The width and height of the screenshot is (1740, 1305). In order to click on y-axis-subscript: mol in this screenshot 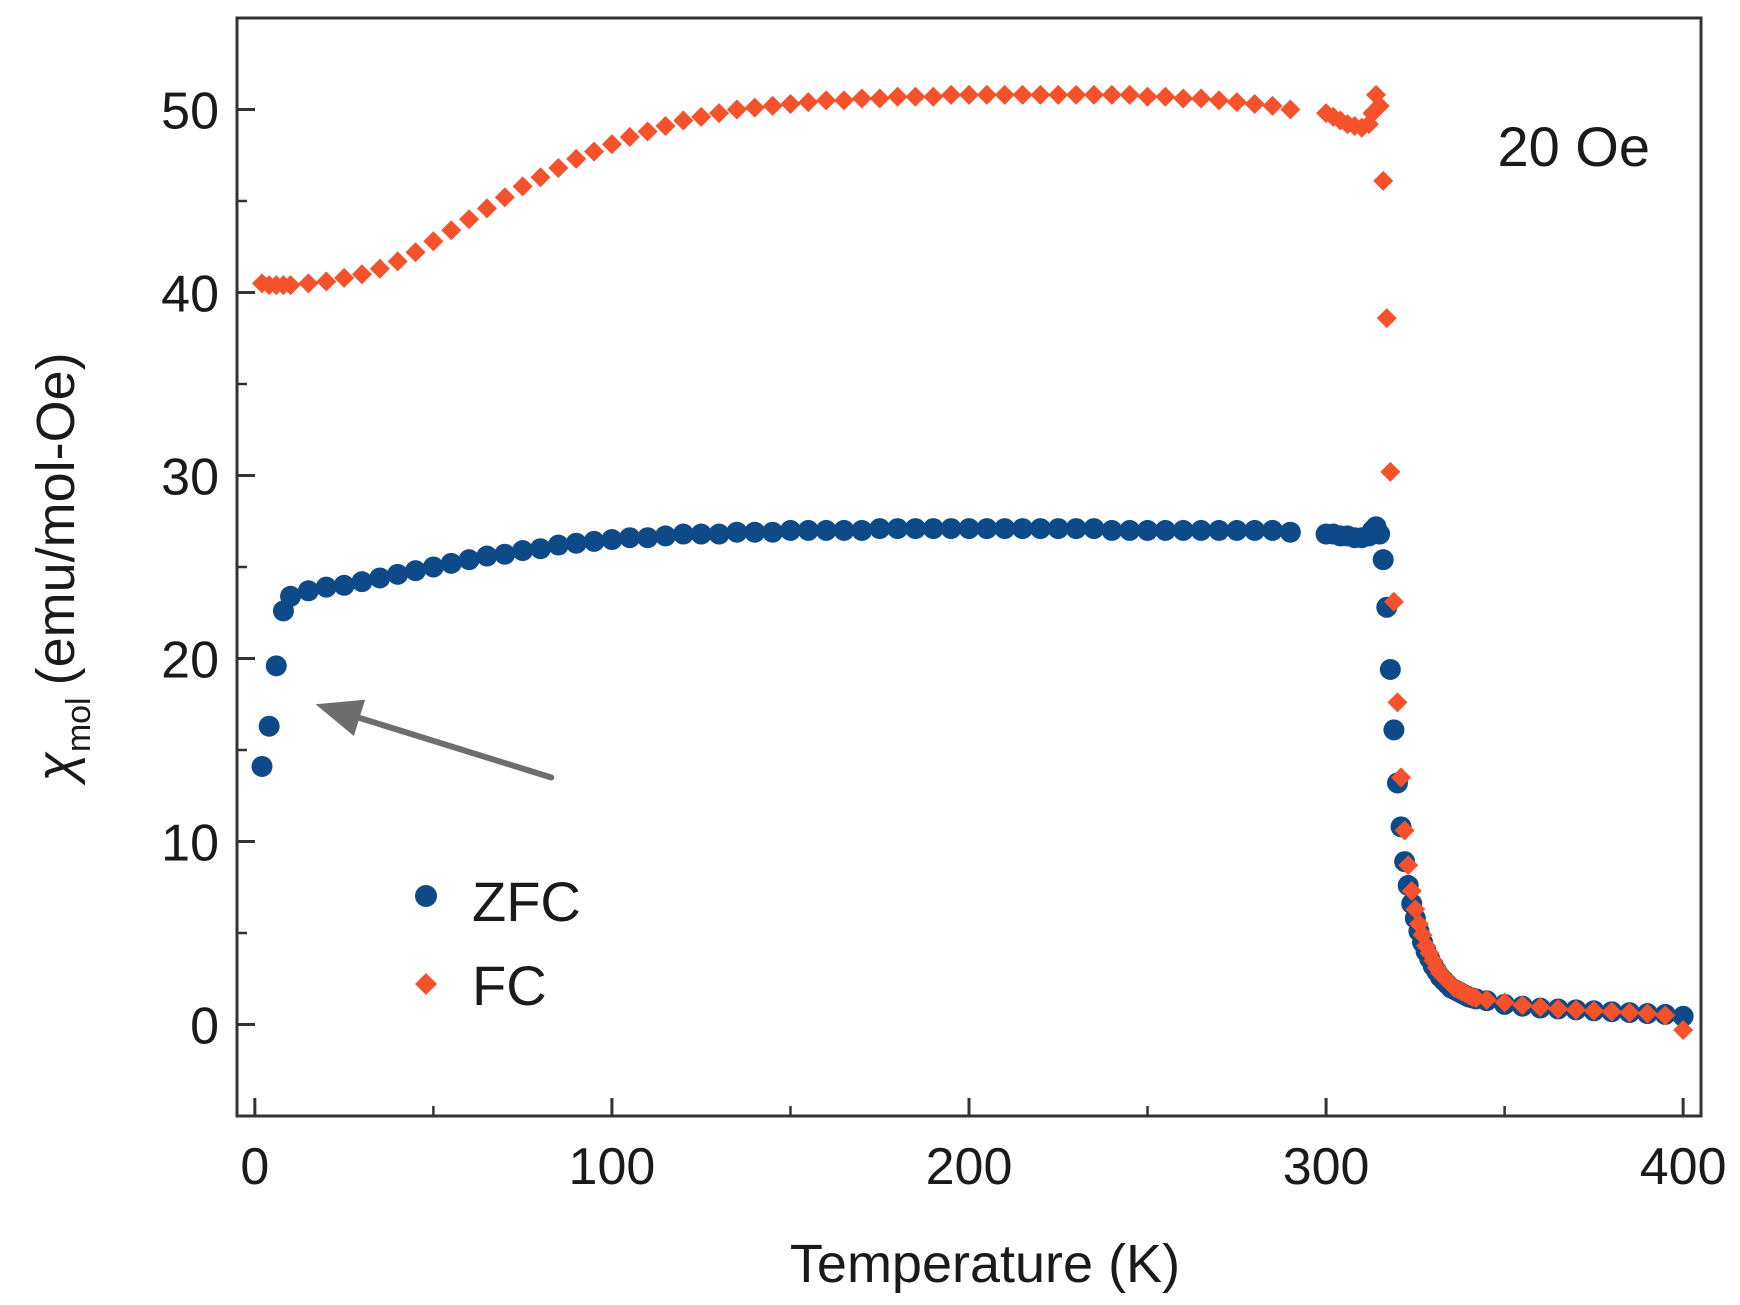, I will do `click(79, 724)`.